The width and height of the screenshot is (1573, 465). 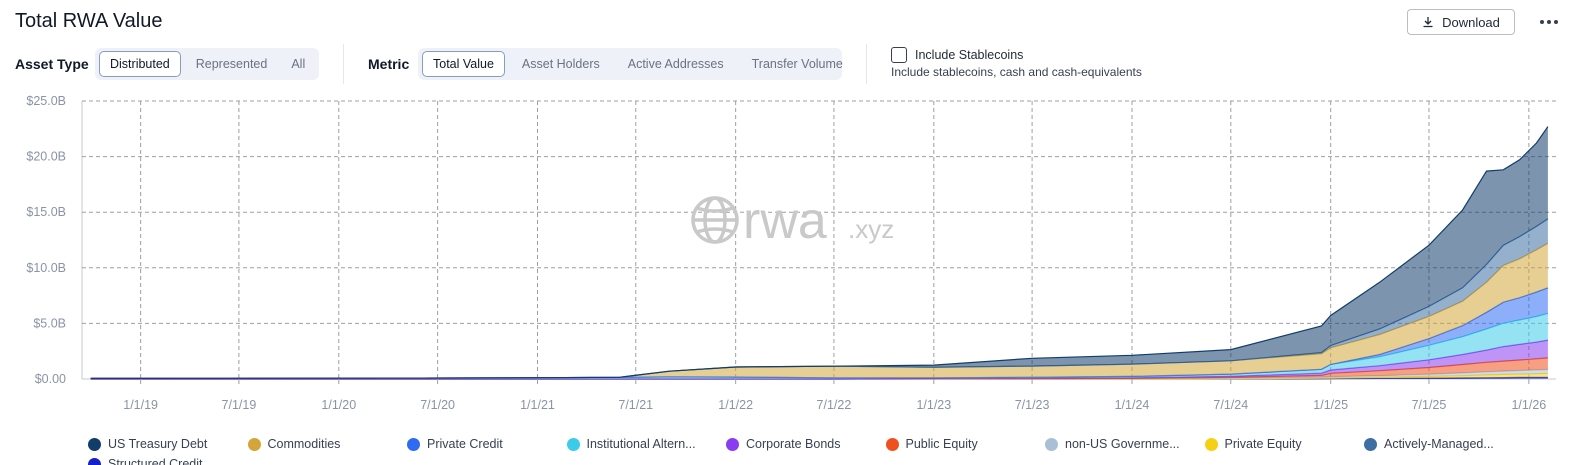 I want to click on x-tick-label: 7/1/20, so click(x=437, y=405).